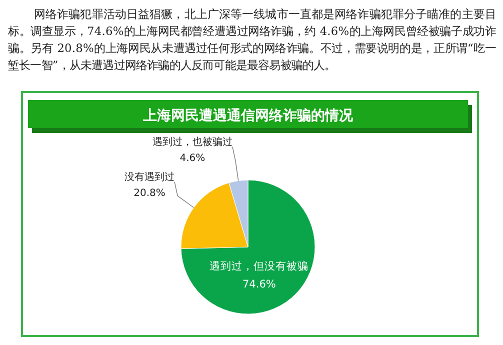 This screenshot has height=345, width=503. I want to click on slice-label: 没有遇到过, so click(149, 176).